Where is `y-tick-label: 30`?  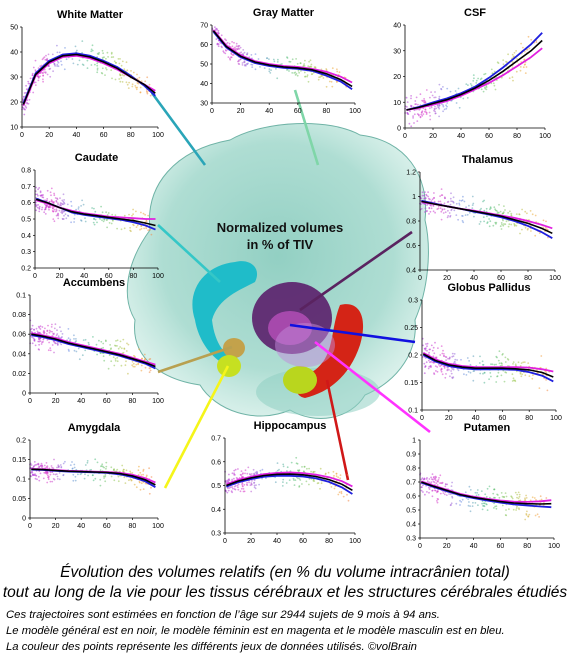 y-tick-label: 30 is located at coordinates (204, 104).